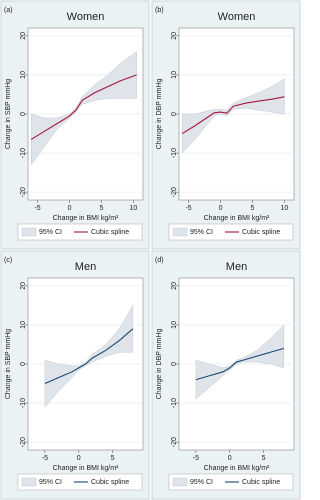  I want to click on panel-label: (c), so click(8, 260).